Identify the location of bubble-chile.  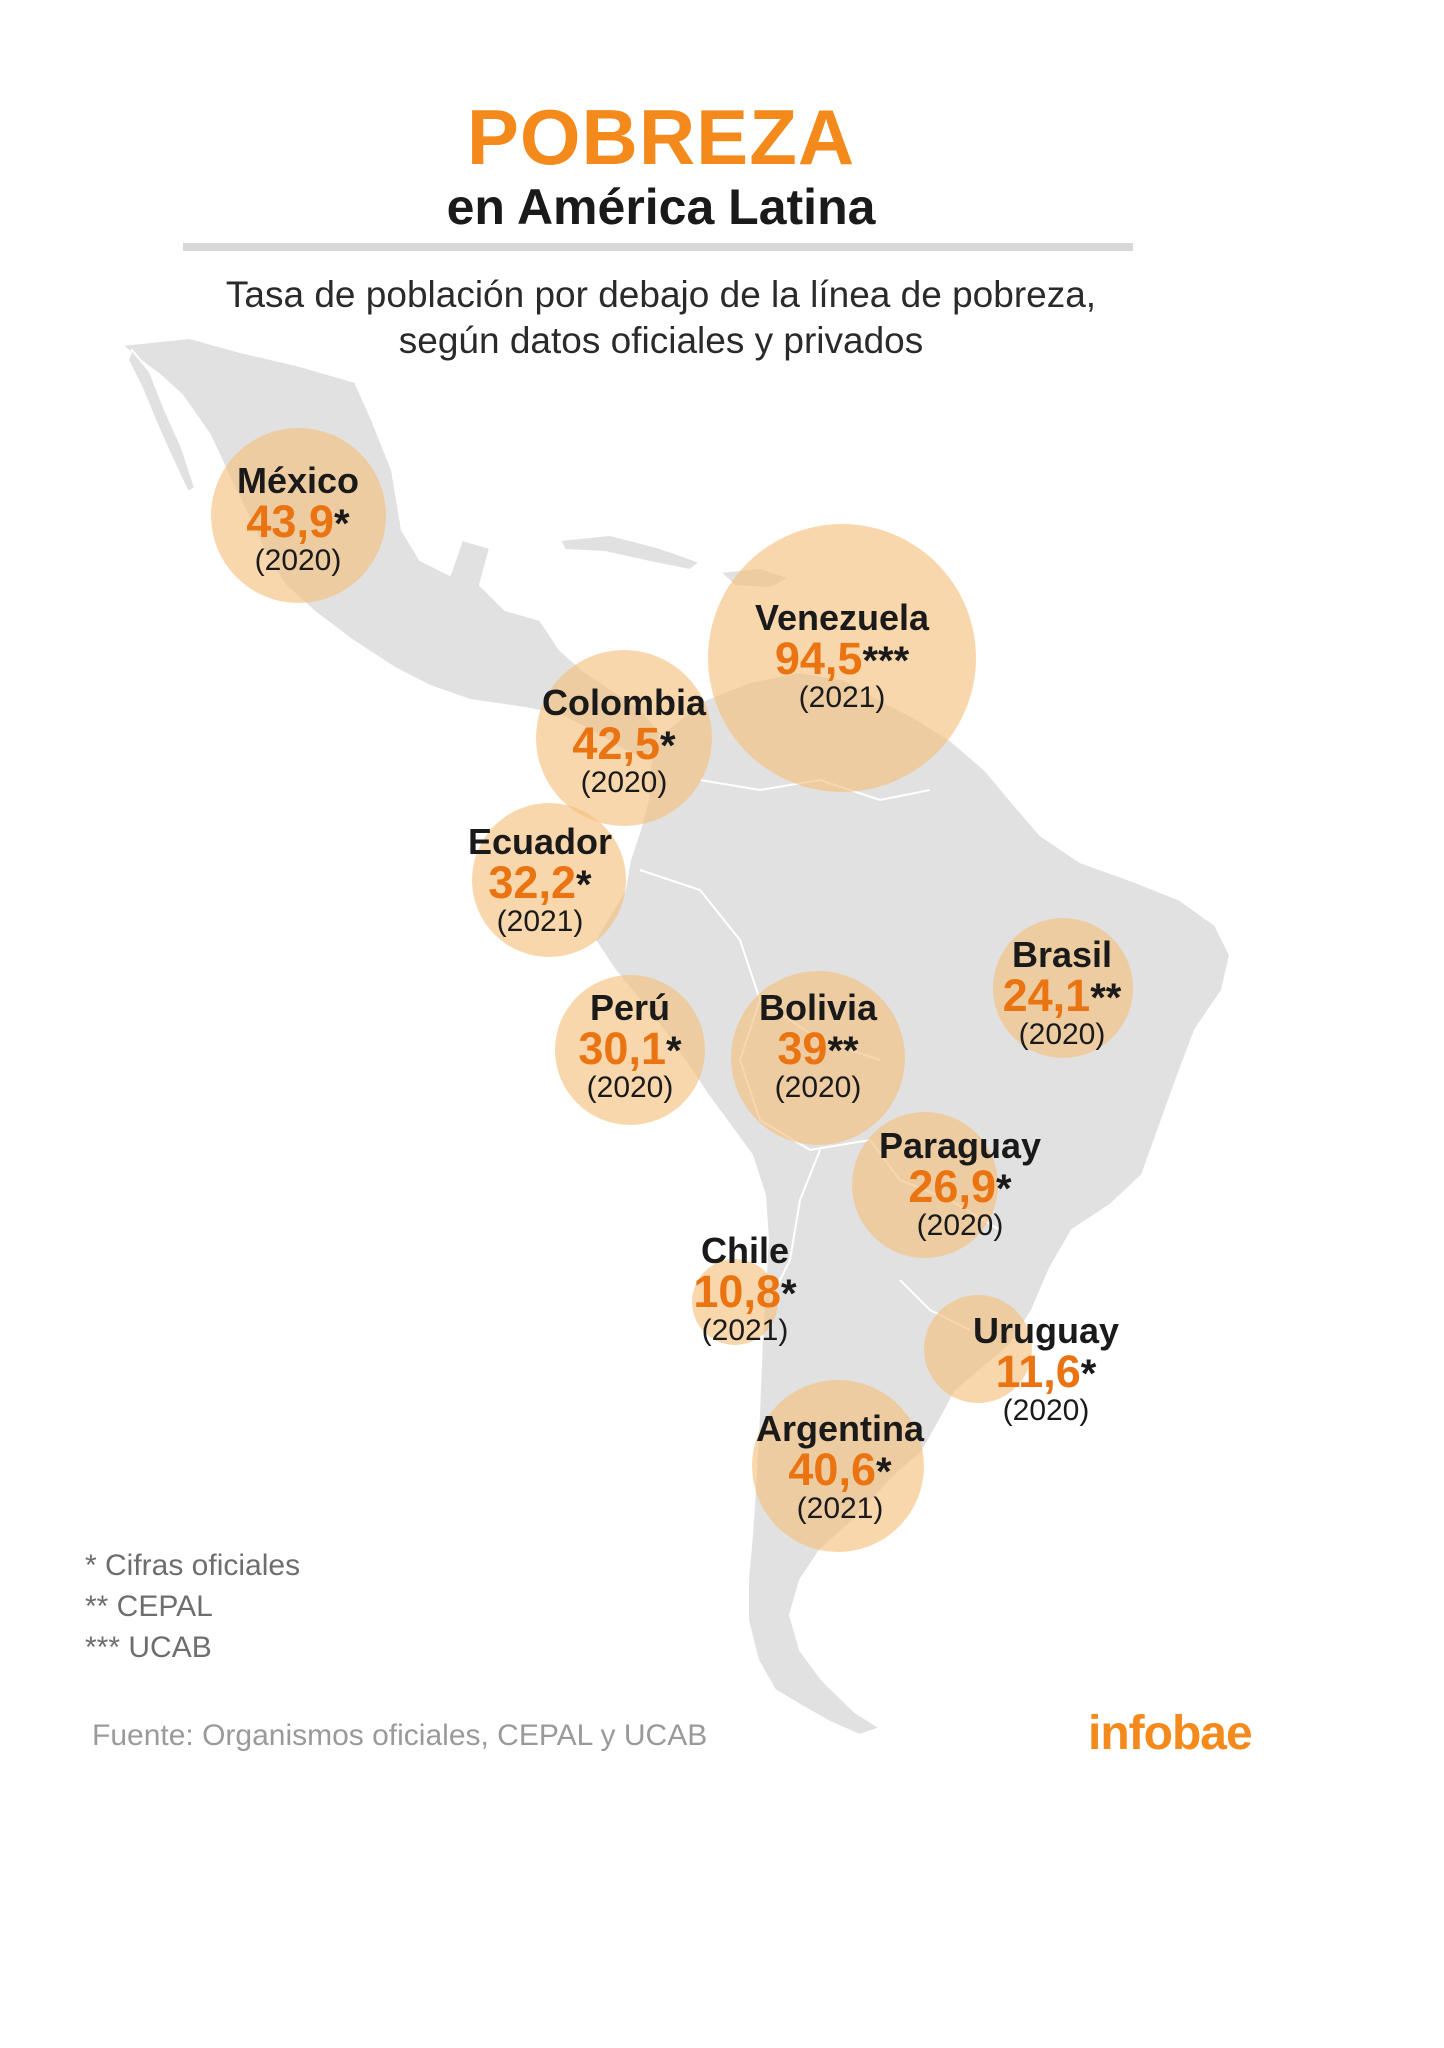
(735, 1302).